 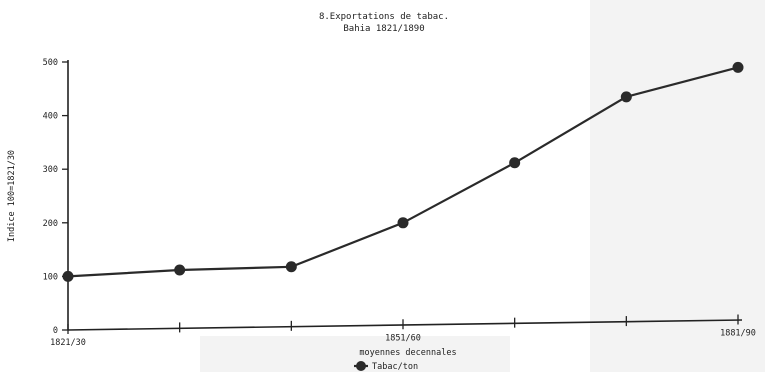 I want to click on x-axis-line, so click(x=405, y=325).